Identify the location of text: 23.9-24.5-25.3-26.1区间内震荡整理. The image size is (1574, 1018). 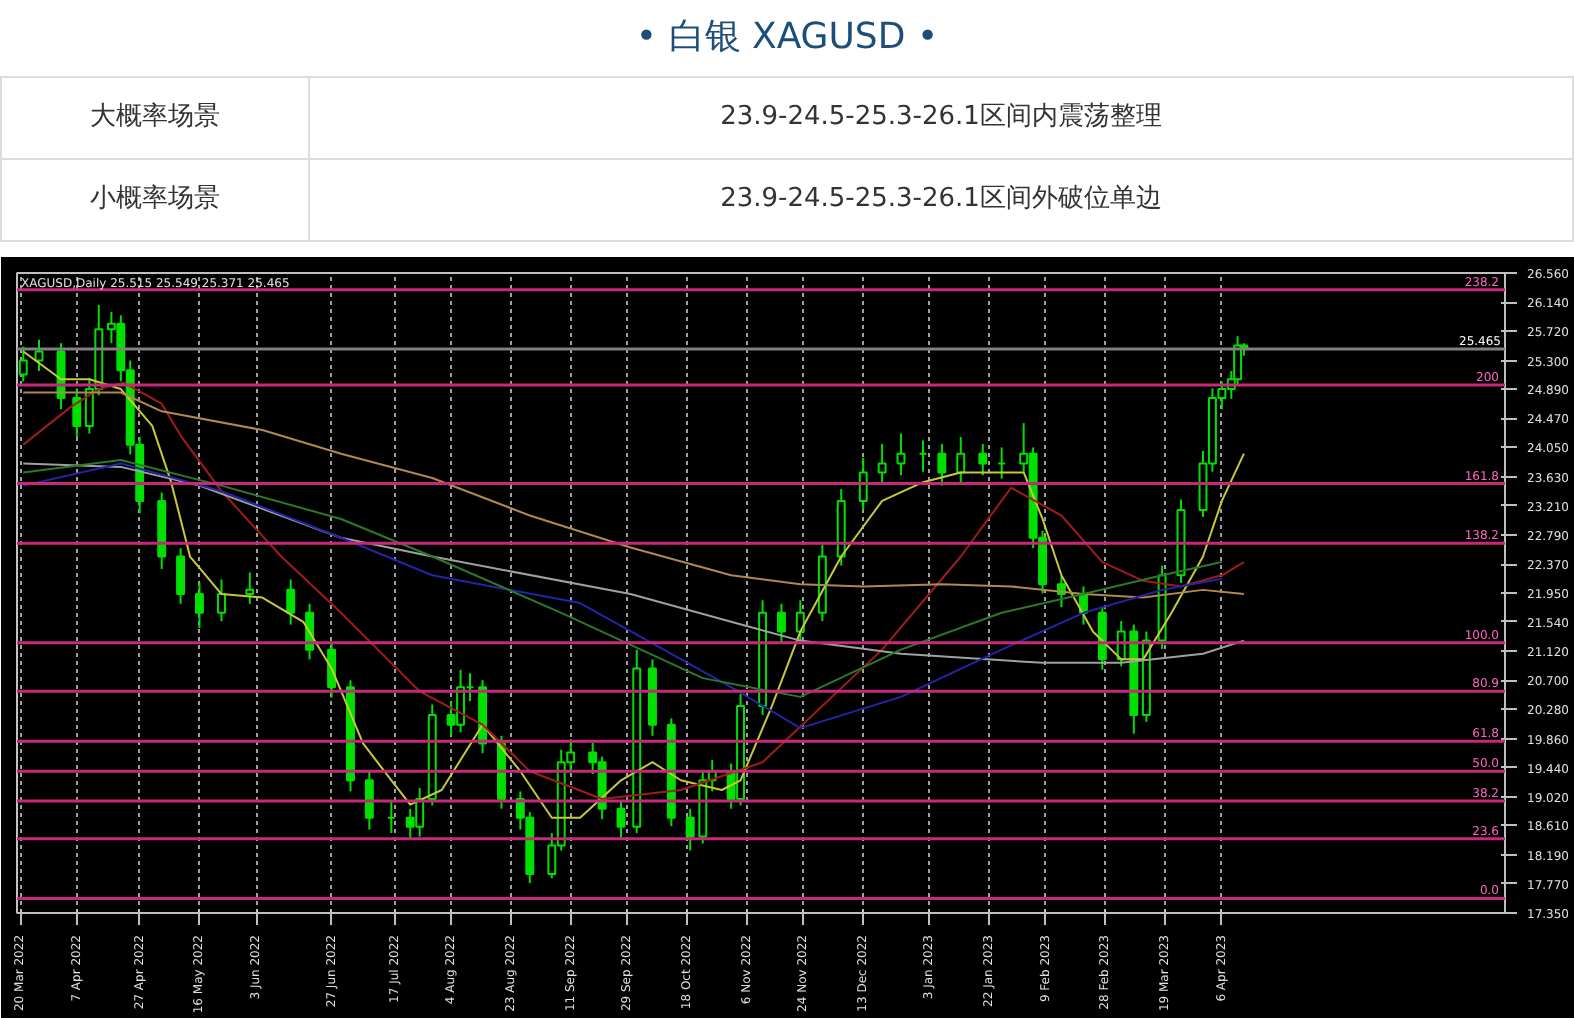
(941, 118).